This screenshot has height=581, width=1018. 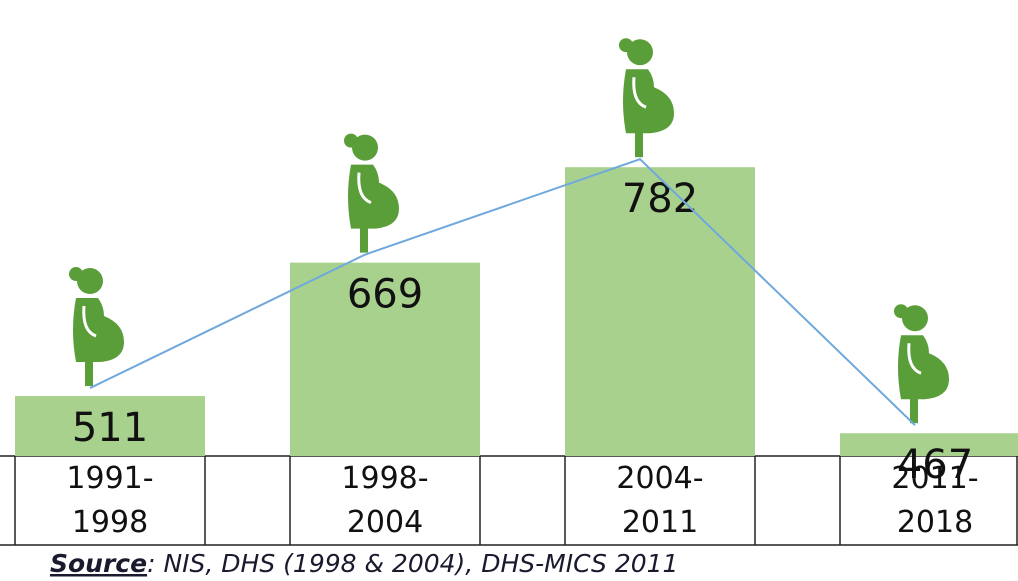 What do you see at coordinates (98, 563) in the screenshot?
I see `source-label: Source` at bounding box center [98, 563].